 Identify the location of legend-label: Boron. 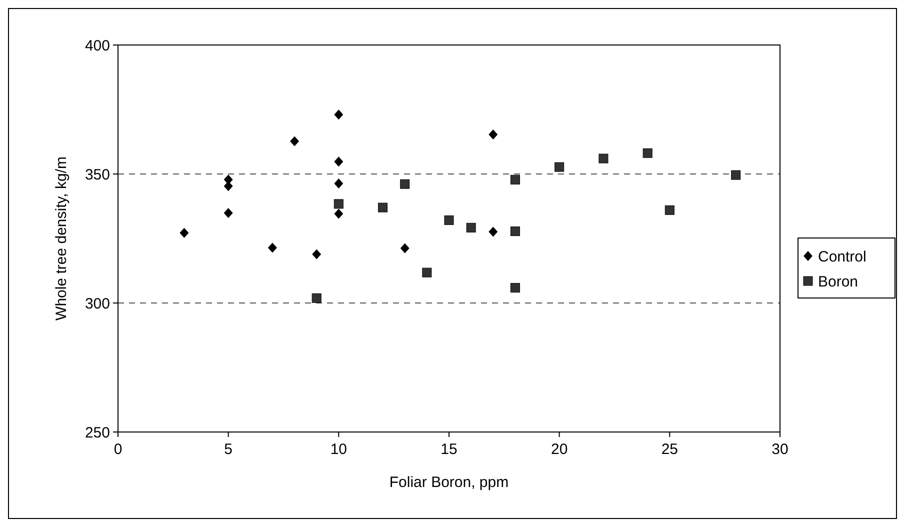
(838, 281).